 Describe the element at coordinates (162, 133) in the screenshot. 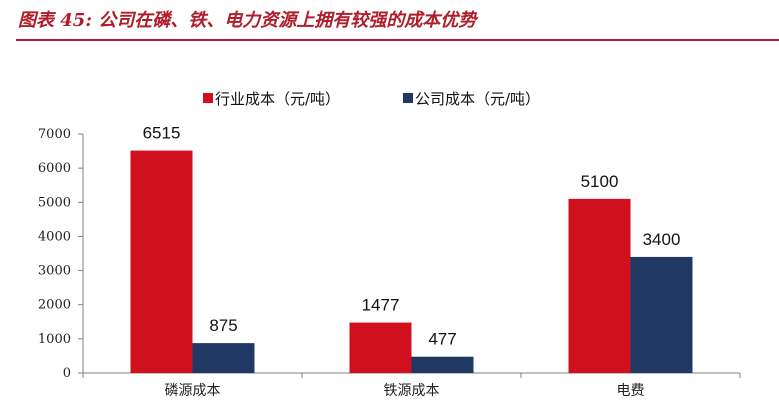

I see `data-label: 6515` at that location.